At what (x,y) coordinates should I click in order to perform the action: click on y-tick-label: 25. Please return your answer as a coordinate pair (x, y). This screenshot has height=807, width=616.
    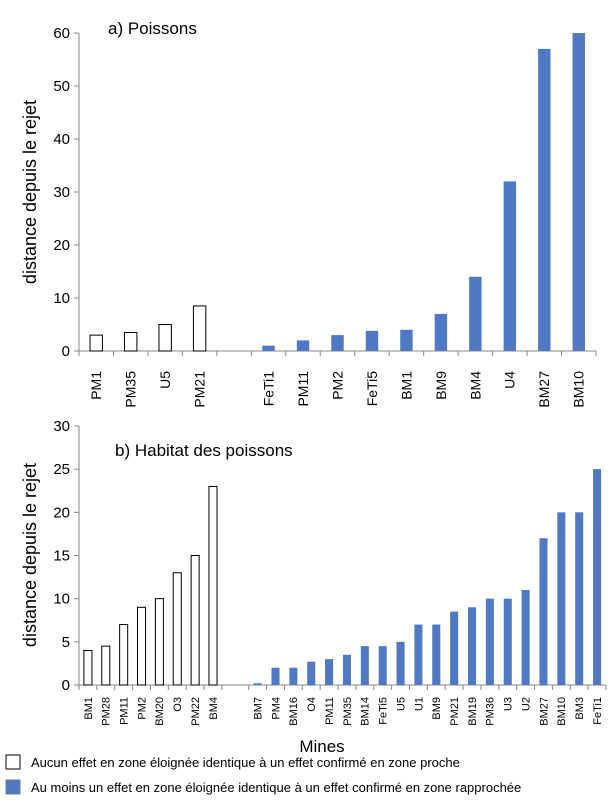
    Looking at the image, I should click on (61, 469).